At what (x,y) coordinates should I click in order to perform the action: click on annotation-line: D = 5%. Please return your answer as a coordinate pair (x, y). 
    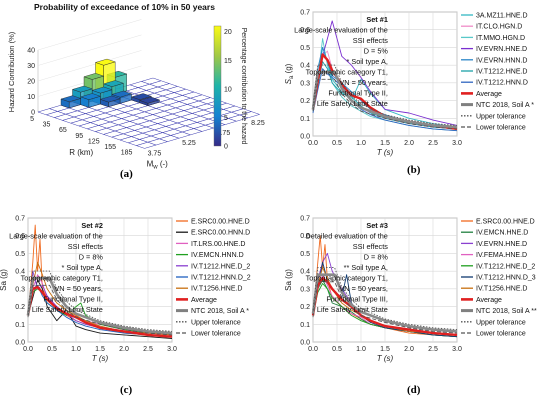
    Looking at the image, I should click on (376, 51).